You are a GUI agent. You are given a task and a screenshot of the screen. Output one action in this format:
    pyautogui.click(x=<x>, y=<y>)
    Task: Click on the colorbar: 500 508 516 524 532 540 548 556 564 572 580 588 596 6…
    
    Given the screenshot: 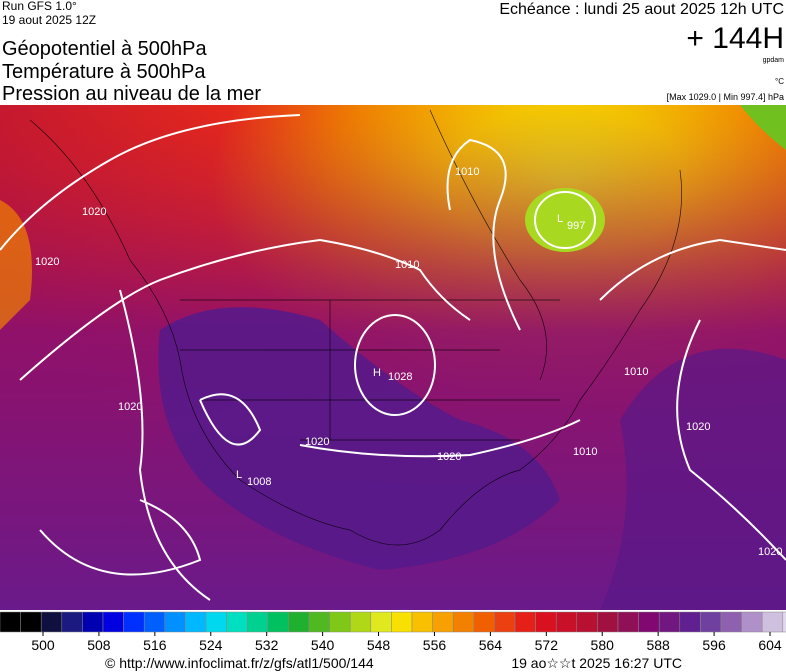 What is the action you would take?
    pyautogui.click(x=393, y=632)
    